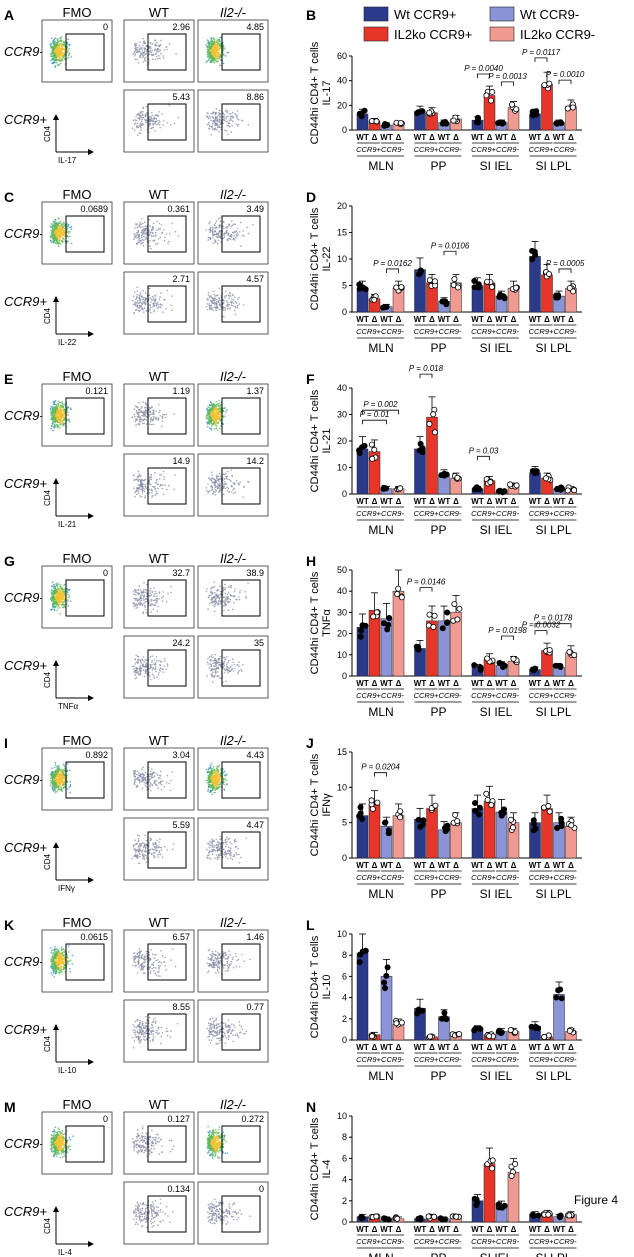  Describe the element at coordinates (233, 12) in the screenshot. I see `flow-header-il2ko: Il2-/-` at that location.